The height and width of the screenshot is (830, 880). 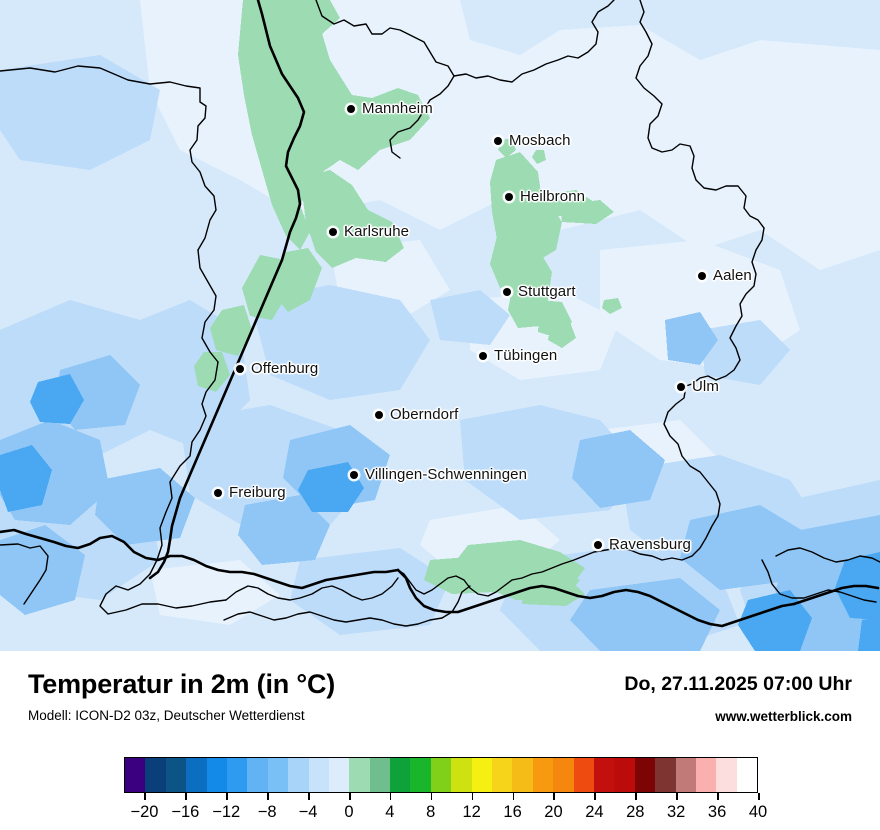 What do you see at coordinates (267, 812) in the screenshot?
I see `colorbar-tick-label: −8` at bounding box center [267, 812].